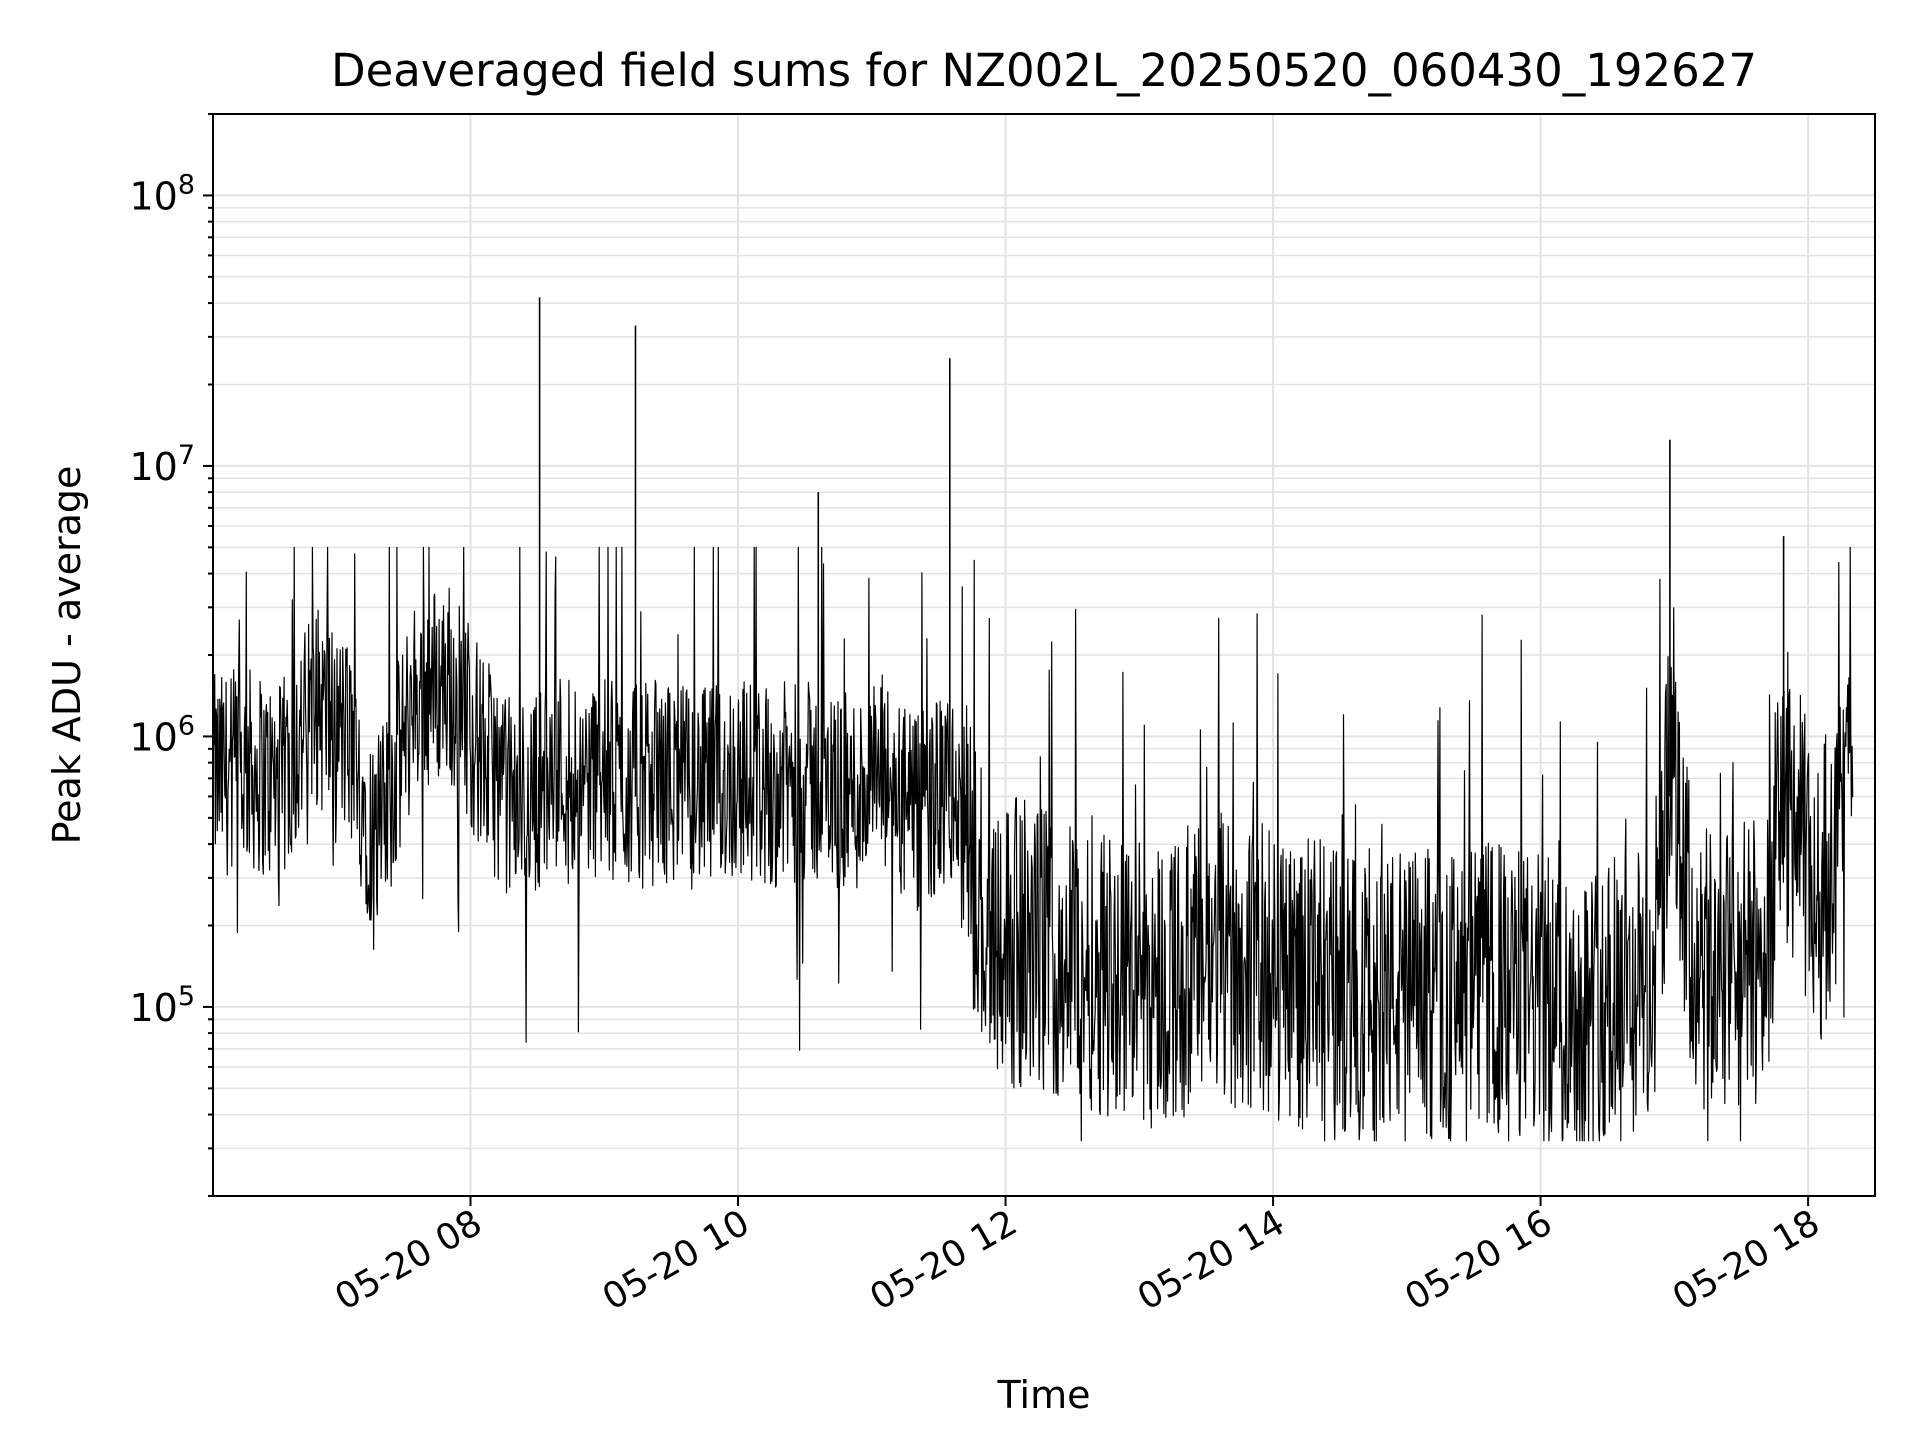 Image resolution: width=1920 pixels, height=1440 pixels. I want to click on y-tick-label: 107, so click(162, 464).